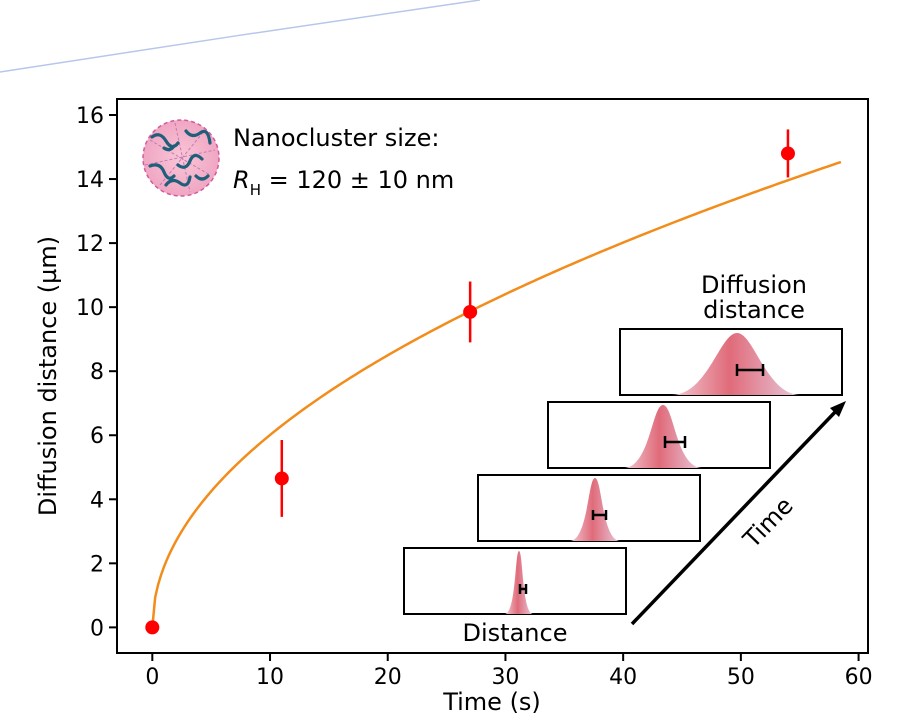  Describe the element at coordinates (270, 677) in the screenshot. I see `x-tick-label: 10` at that location.